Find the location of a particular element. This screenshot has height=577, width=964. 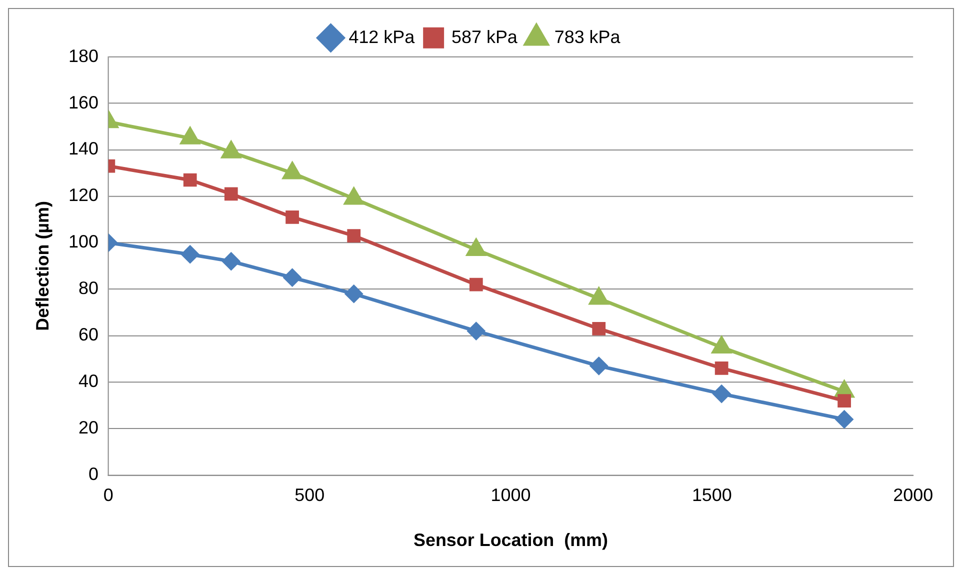

y-tick-label: 180 is located at coordinates (83, 56).